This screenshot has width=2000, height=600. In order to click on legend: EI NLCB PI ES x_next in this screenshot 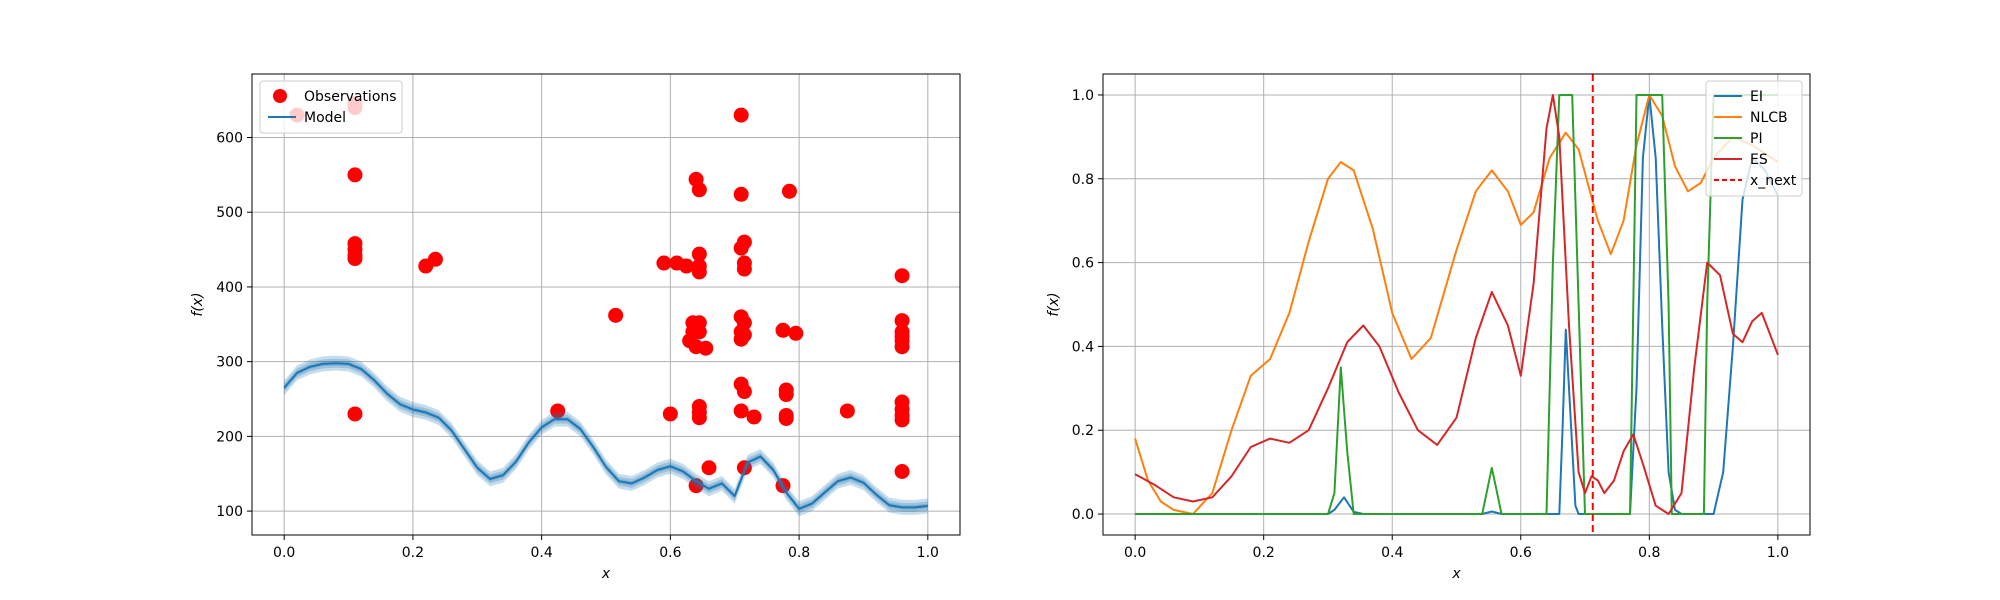, I will do `click(1754, 138)`.